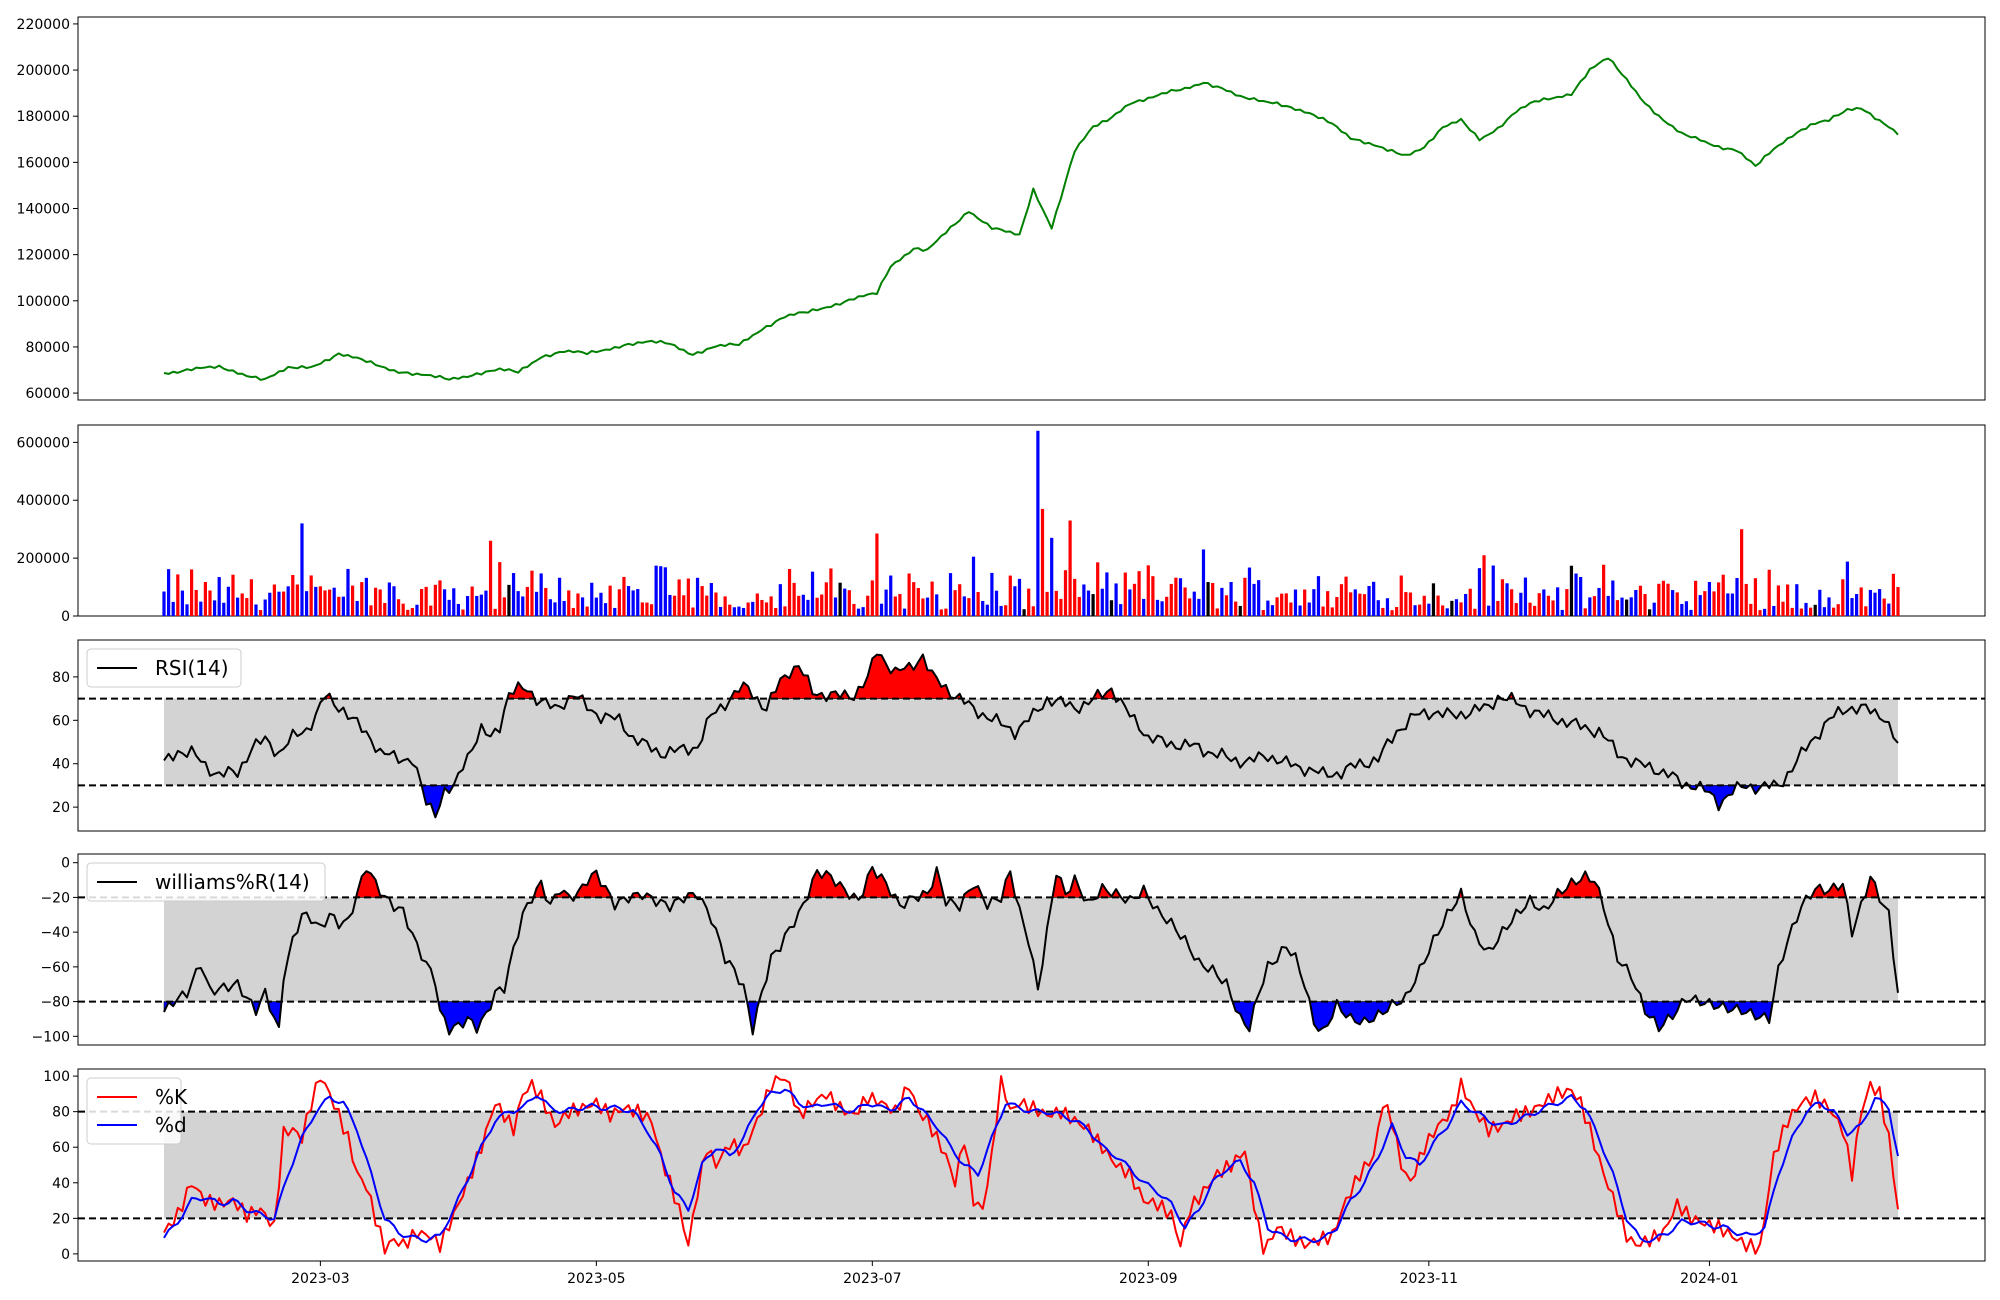 This screenshot has height=1300, width=2000. I want to click on legend-label: %d, so click(171, 1125).